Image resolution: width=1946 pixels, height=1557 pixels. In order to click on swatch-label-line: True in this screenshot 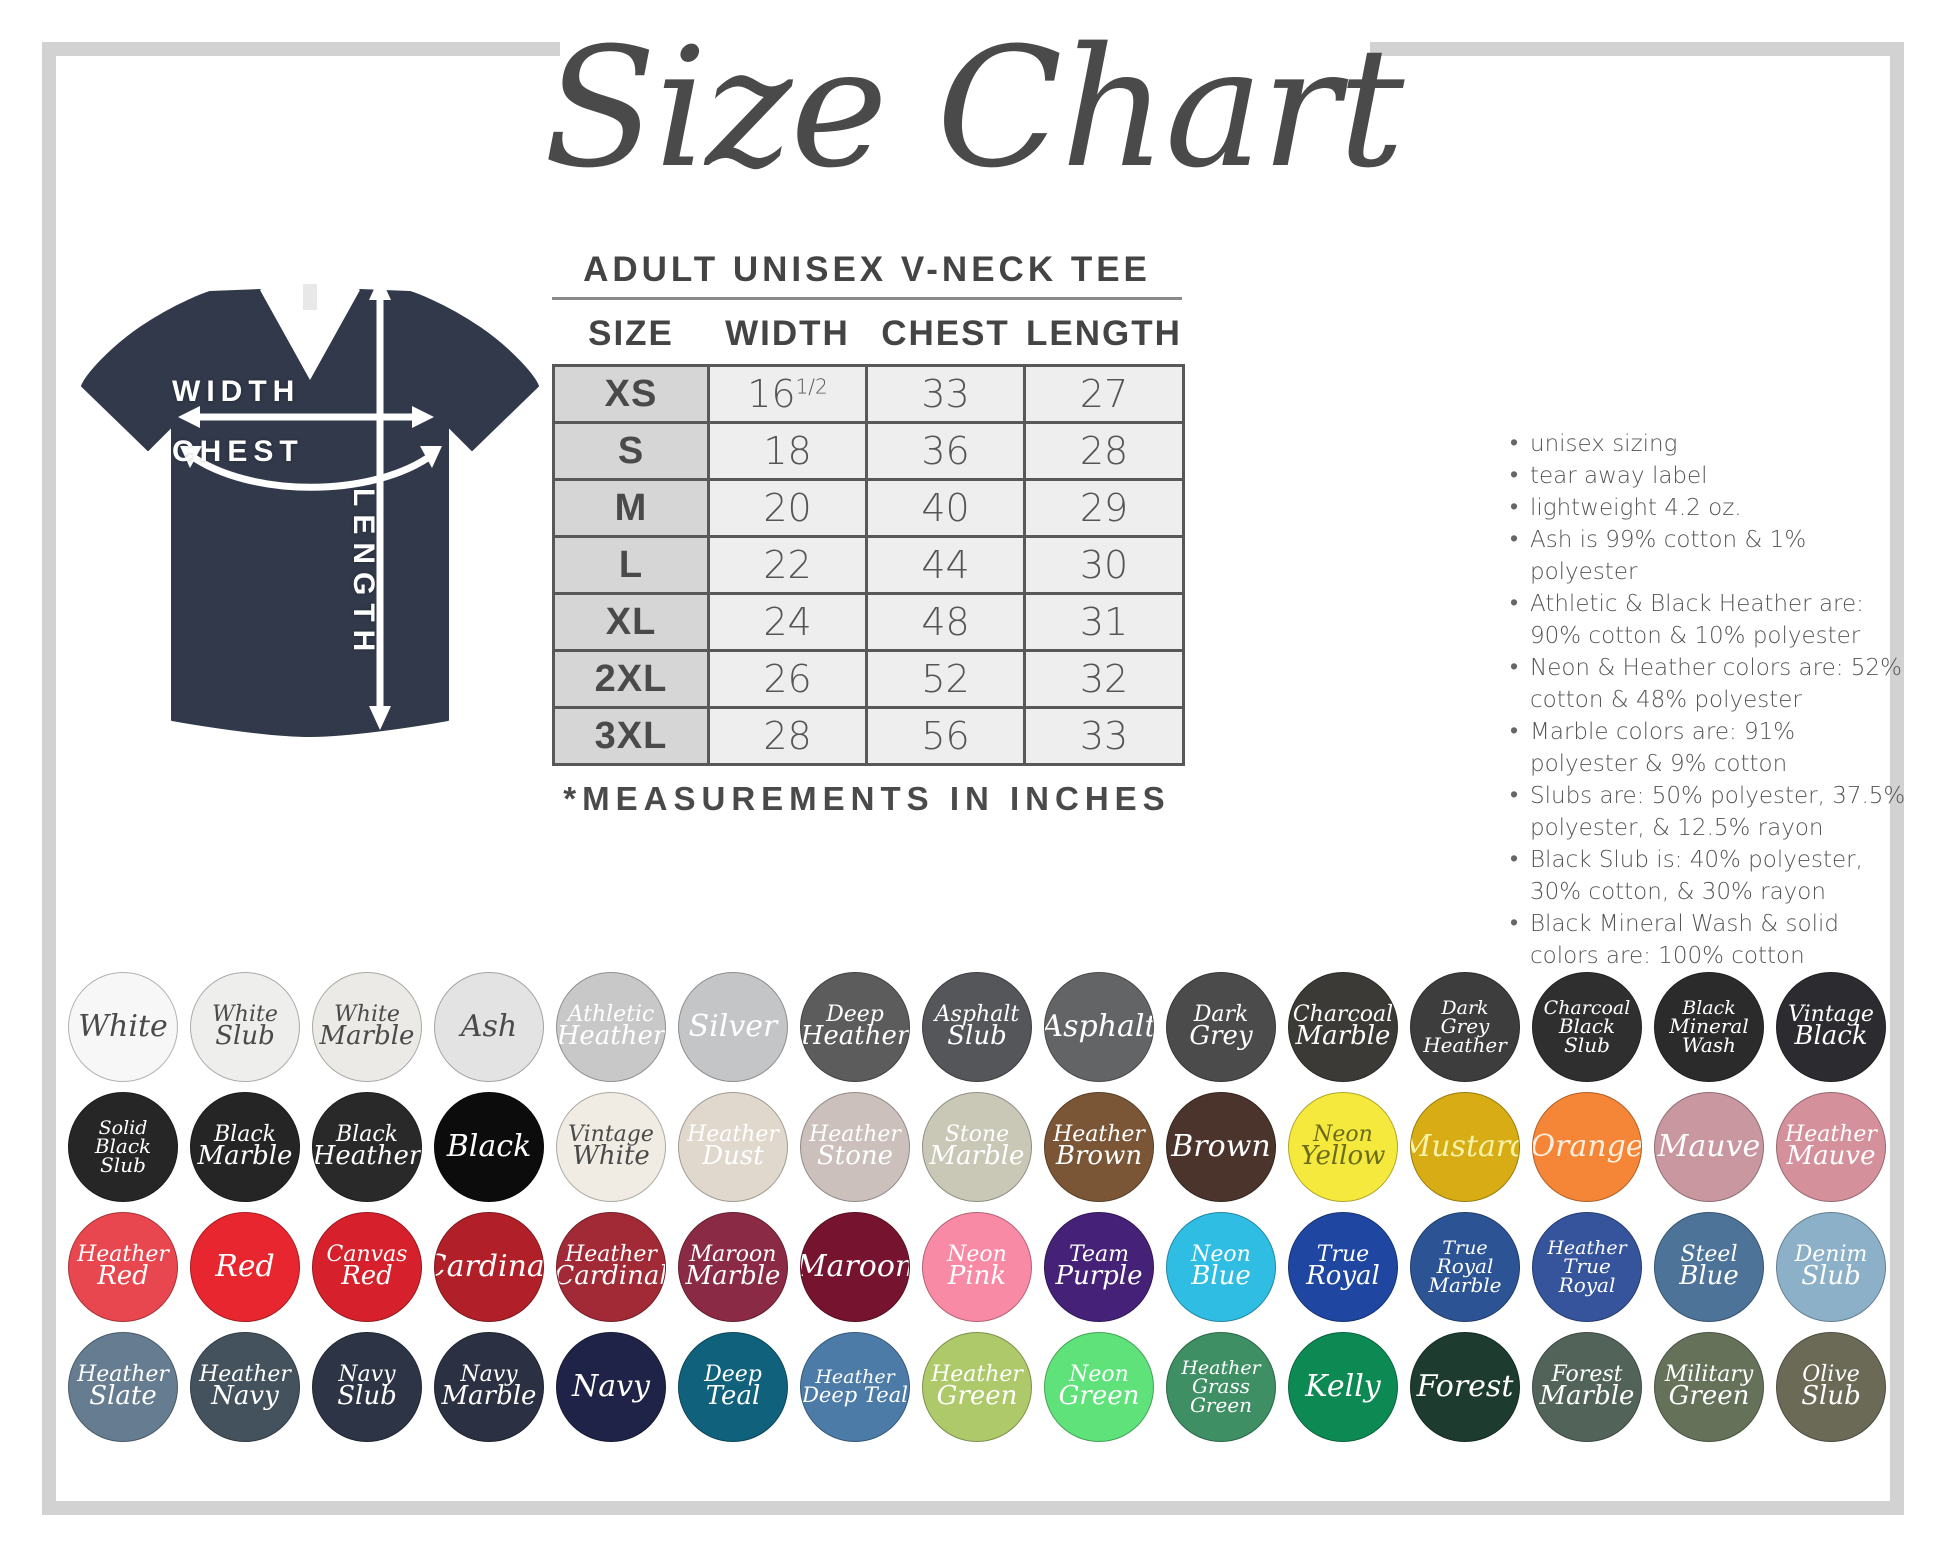, I will do `click(1465, 1247)`.